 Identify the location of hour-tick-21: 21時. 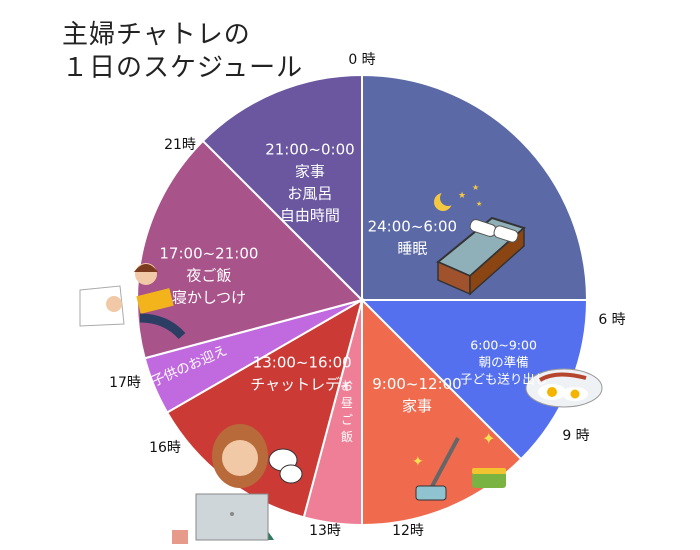
(180, 145).